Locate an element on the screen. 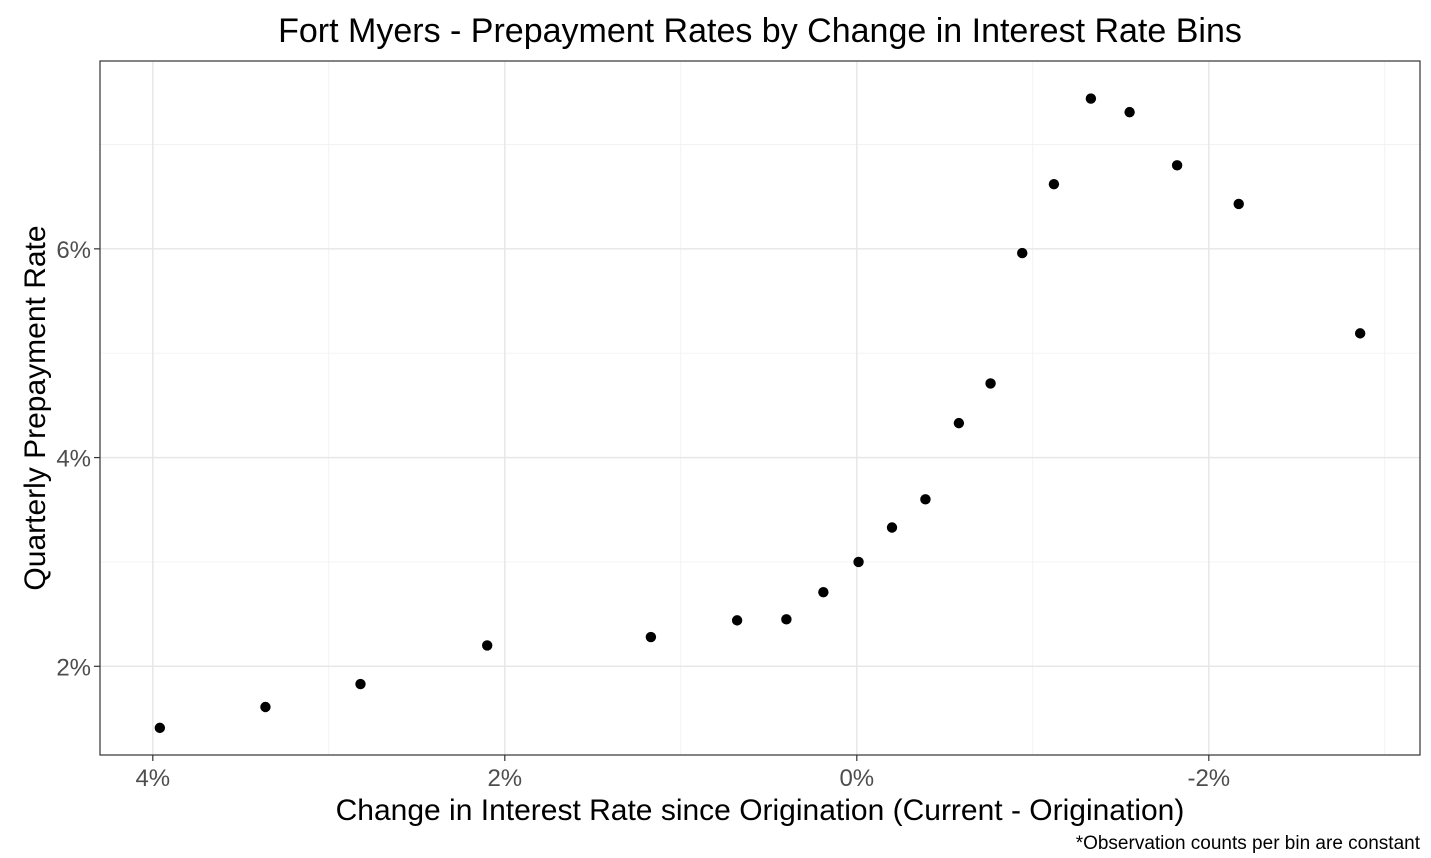 Image resolution: width=1431 pixels, height=858 pixels. x-tick-label: 0% is located at coordinates (856, 778).